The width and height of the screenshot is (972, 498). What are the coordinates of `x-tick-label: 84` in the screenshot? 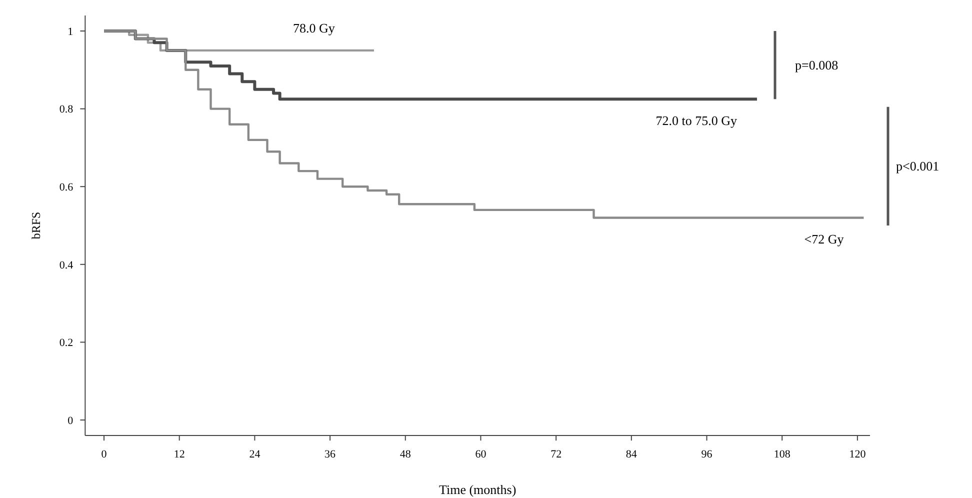 It's located at (632, 454).